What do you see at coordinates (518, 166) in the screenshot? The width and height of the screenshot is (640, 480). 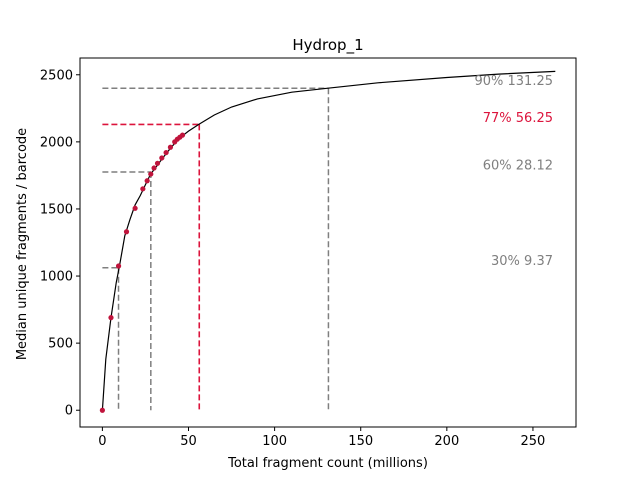 I see `annotation-label-2: 60% 28.12` at bounding box center [518, 166].